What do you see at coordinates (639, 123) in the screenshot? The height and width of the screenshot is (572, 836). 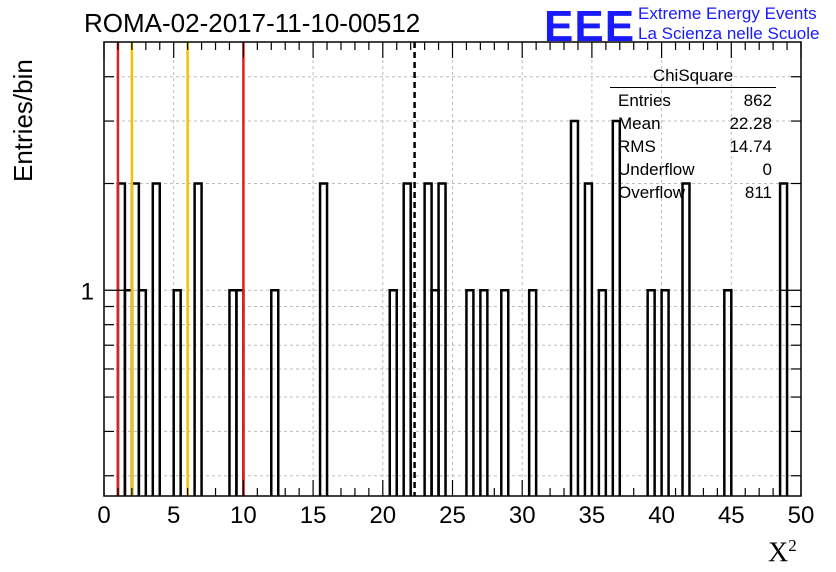 I see `stats-label: Mean` at bounding box center [639, 123].